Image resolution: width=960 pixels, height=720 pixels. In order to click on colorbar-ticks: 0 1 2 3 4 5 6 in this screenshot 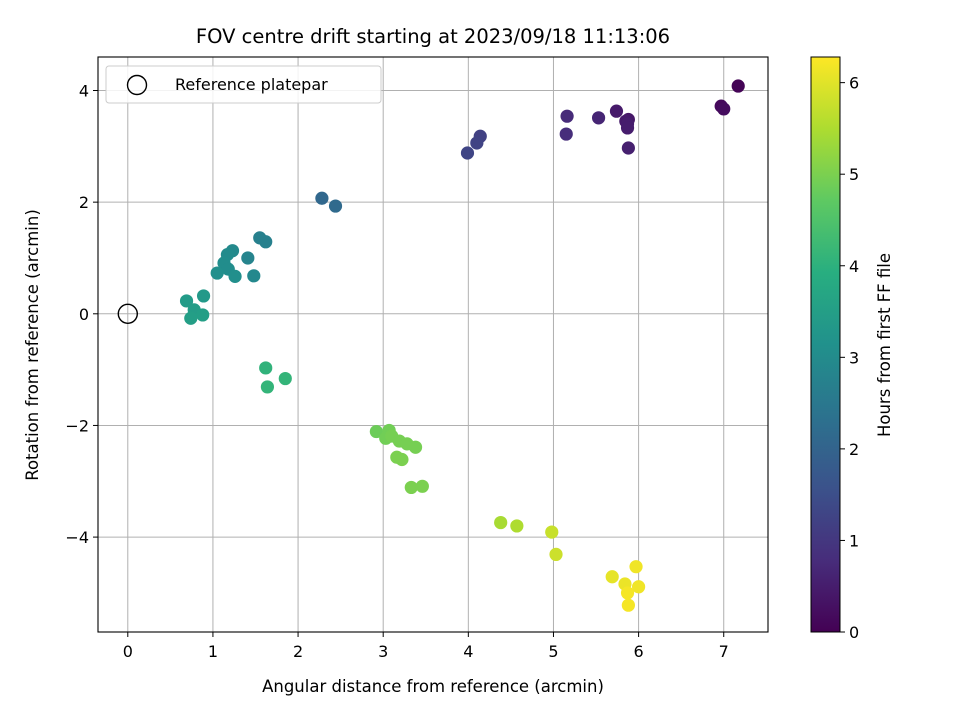, I will do `click(849, 358)`.